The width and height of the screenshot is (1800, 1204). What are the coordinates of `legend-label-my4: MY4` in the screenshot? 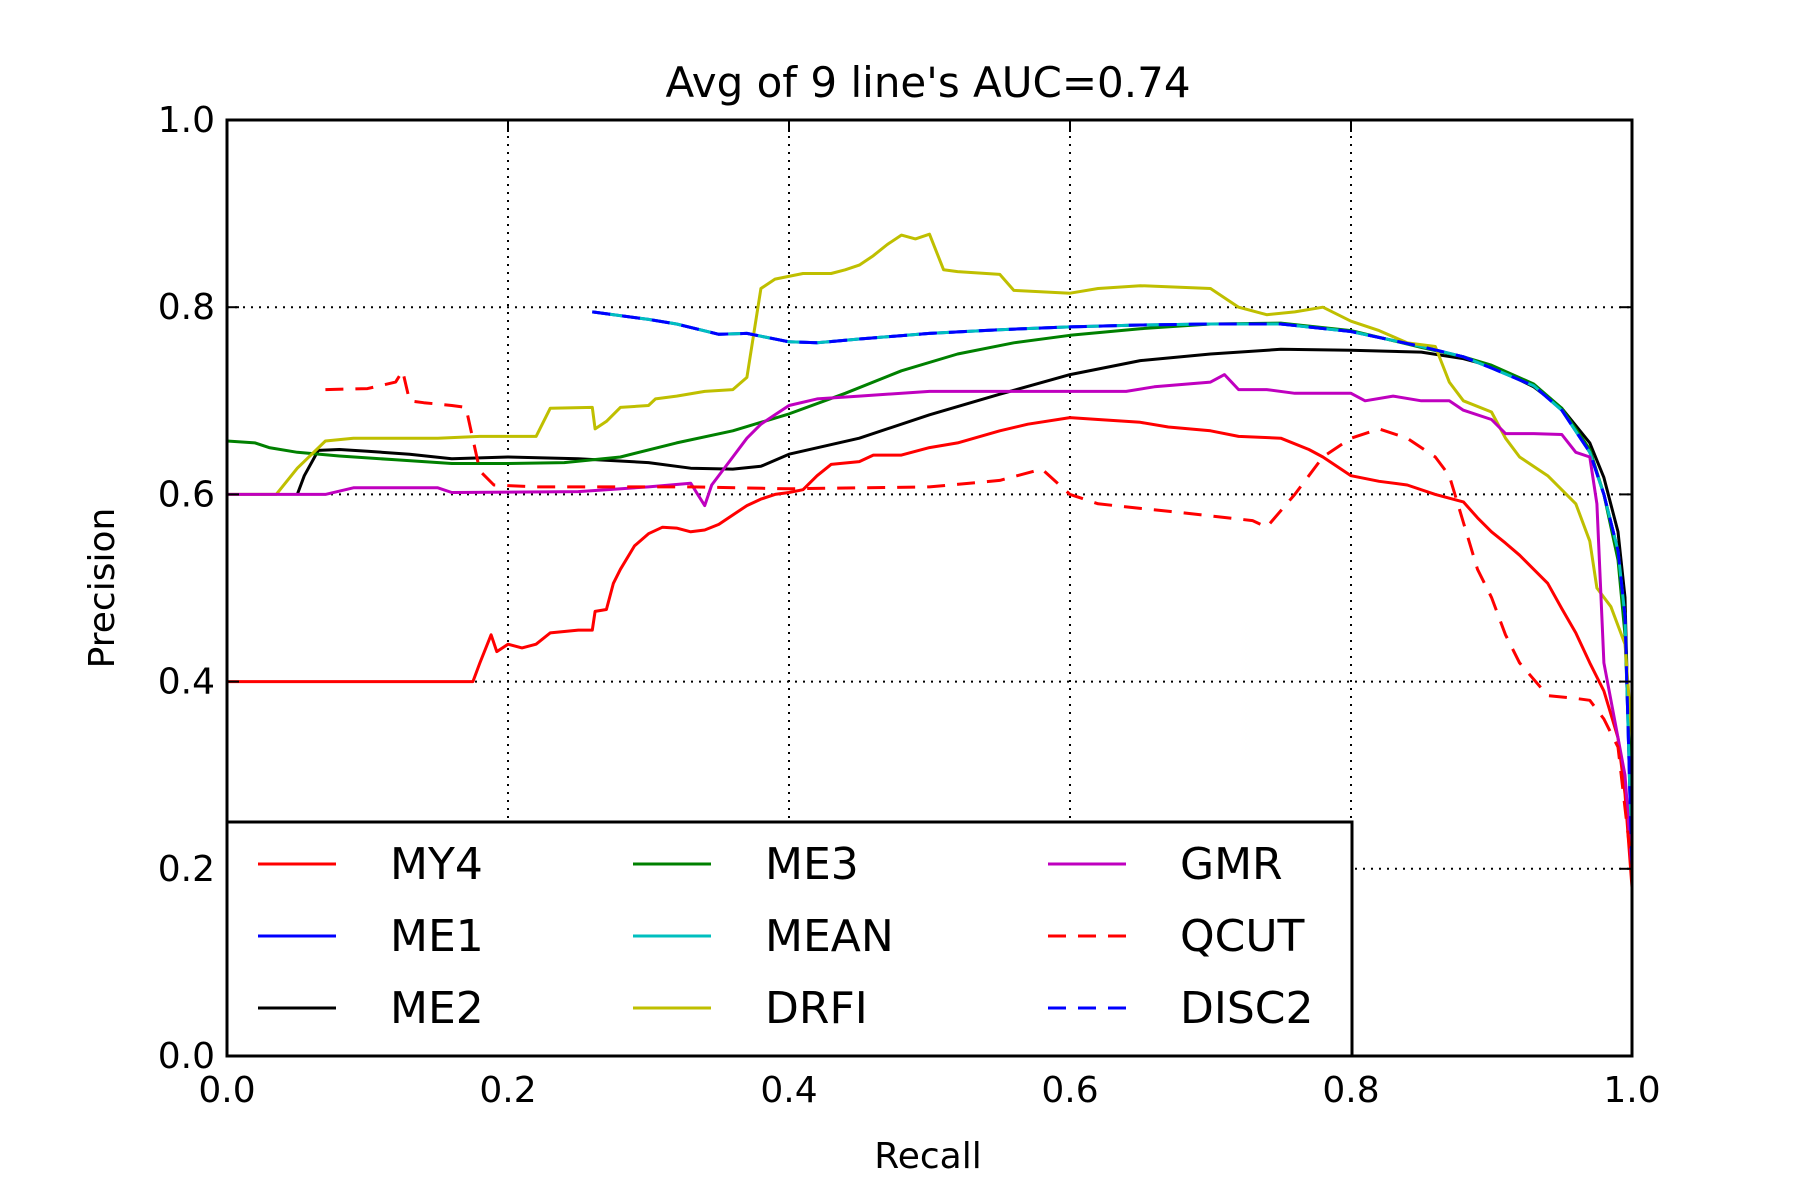 It's located at (436, 864).